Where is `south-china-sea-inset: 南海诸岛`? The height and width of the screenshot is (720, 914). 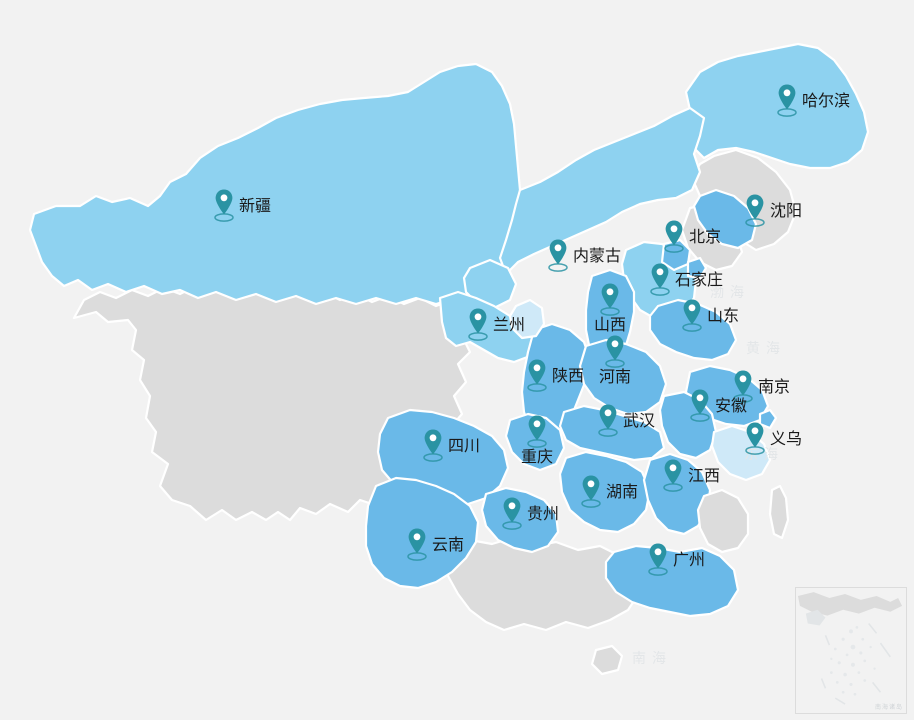 south-china-sea-inset: 南海诸岛 is located at coordinates (851, 650).